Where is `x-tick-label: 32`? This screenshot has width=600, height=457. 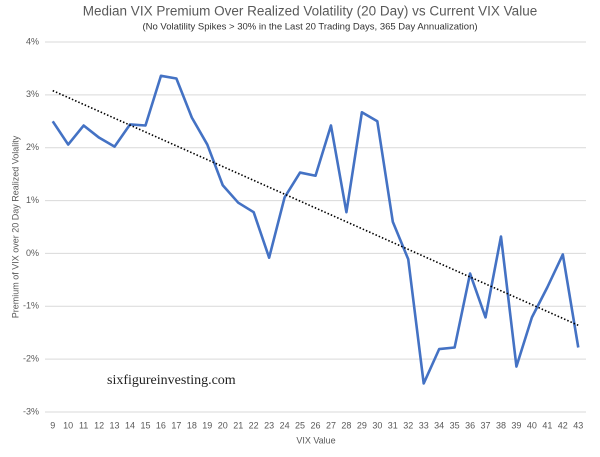
x-tick-label: 32 is located at coordinates (408, 425).